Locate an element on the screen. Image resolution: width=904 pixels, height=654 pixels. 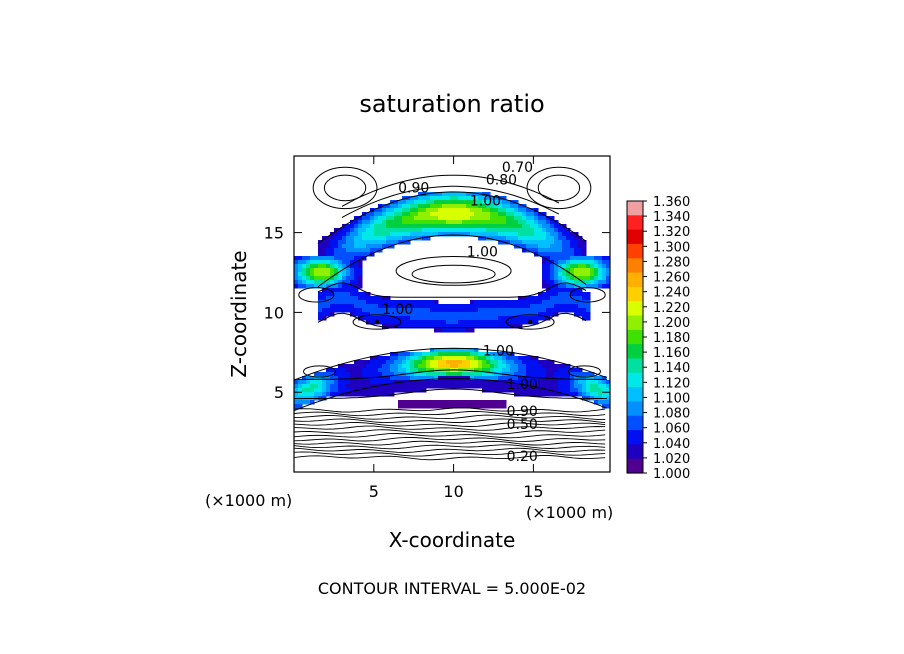
contour-loop is located at coordinates (587, 295).